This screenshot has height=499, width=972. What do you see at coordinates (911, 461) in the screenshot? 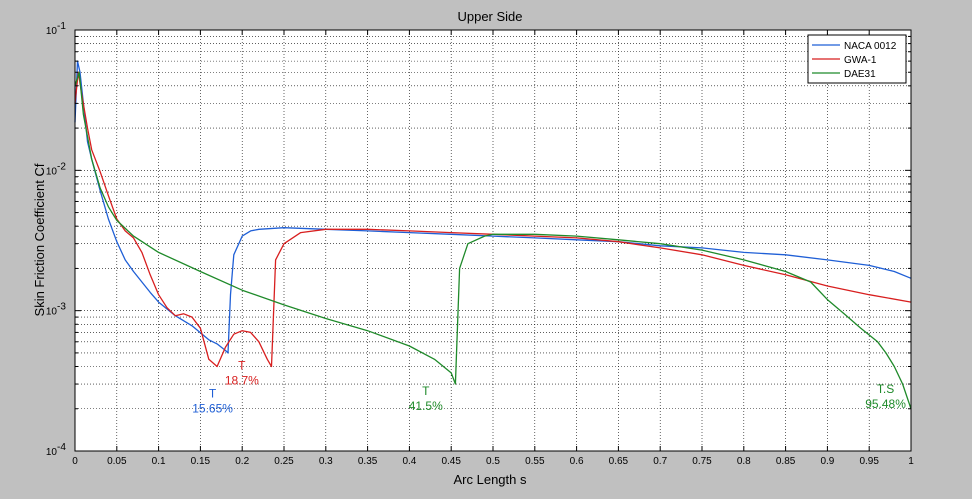
I see `x-tick-label: 1` at bounding box center [911, 461].